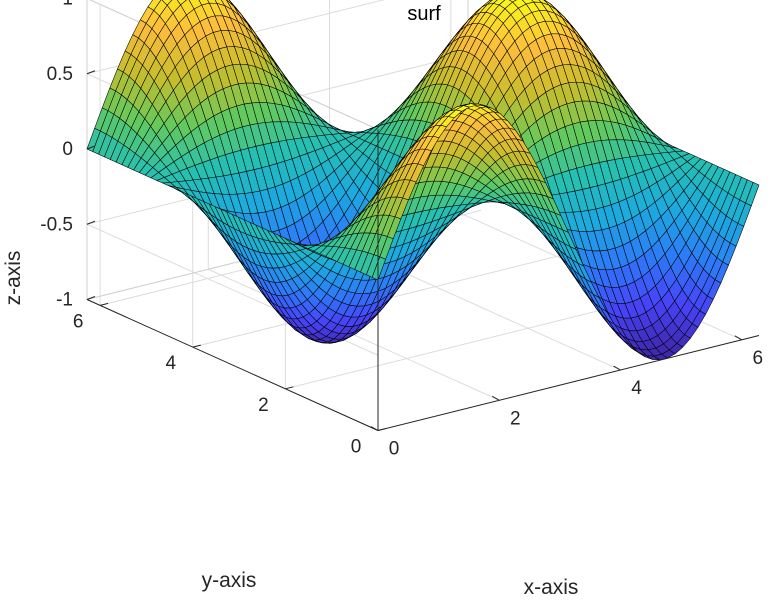  I want to click on z-tick-label: -1, so click(64, 300).